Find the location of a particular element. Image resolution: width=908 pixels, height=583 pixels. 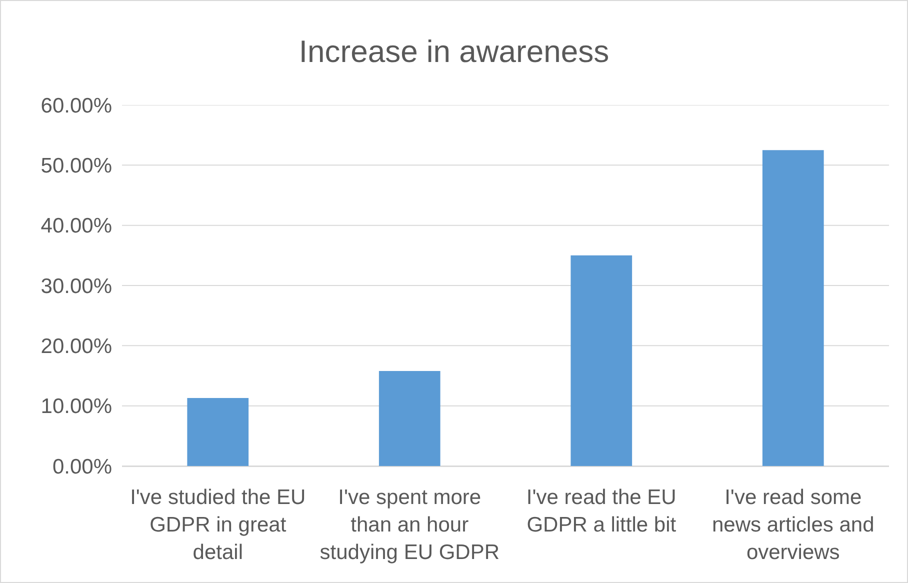

x-tick-label: I've spent more than an hour studying EU GDPR is located at coordinates (410, 525).